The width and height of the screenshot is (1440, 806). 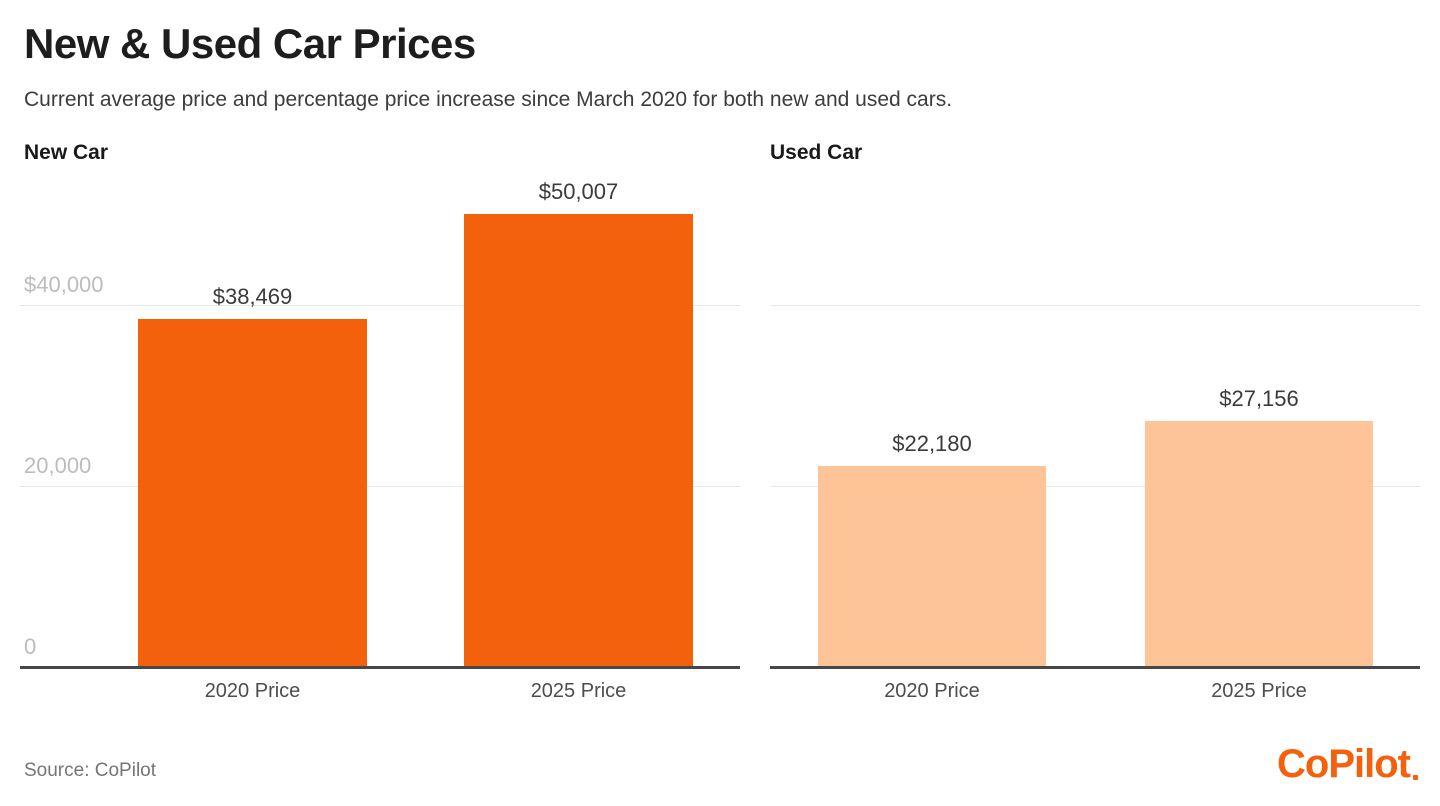 What do you see at coordinates (1415, 777) in the screenshot?
I see `logo-trademark-dot` at bounding box center [1415, 777].